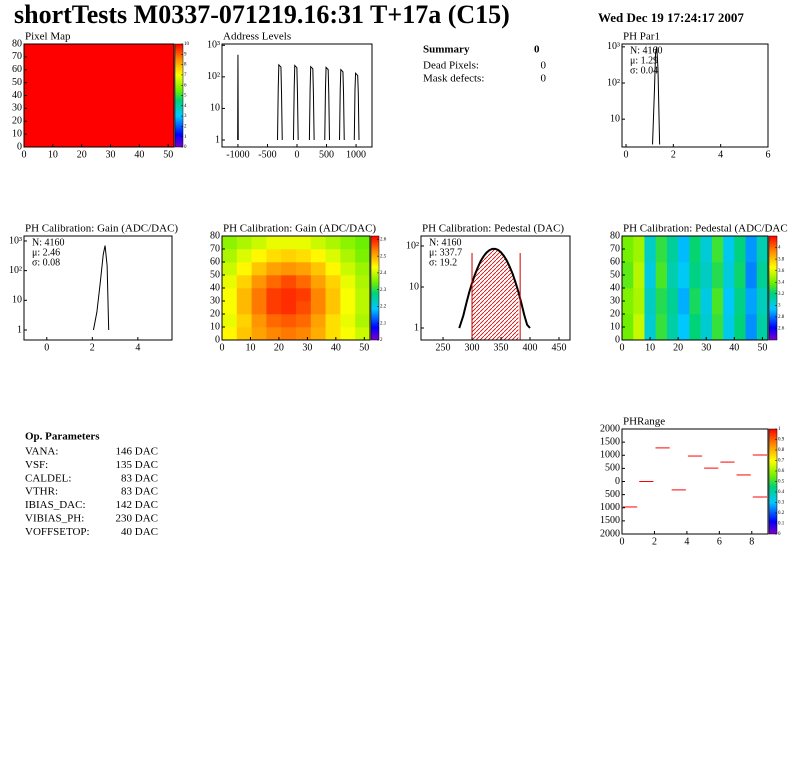 The image size is (796, 772). What do you see at coordinates (446, 50) in the screenshot?
I see `summary-title: Summary` at bounding box center [446, 50].